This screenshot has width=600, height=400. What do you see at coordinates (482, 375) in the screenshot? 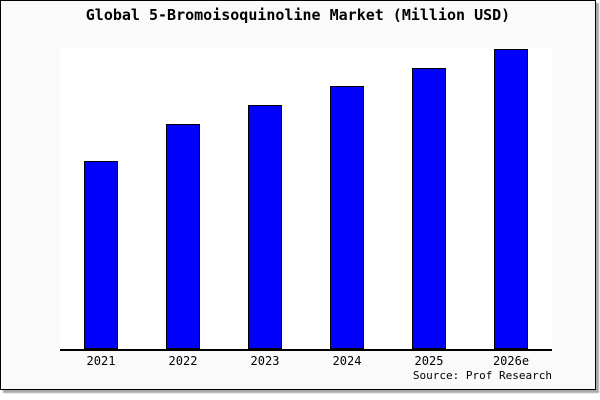
I see `source-label: Source: Prof Research` at bounding box center [482, 375].